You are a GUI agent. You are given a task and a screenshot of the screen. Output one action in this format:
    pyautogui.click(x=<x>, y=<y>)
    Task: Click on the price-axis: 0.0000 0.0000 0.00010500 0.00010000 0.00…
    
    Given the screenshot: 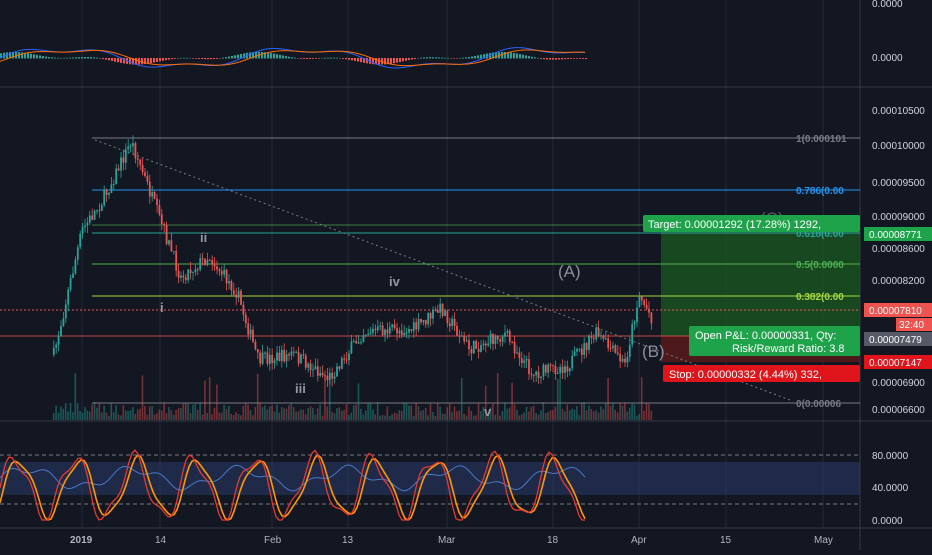 What is the action you would take?
    pyautogui.click(x=898, y=263)
    